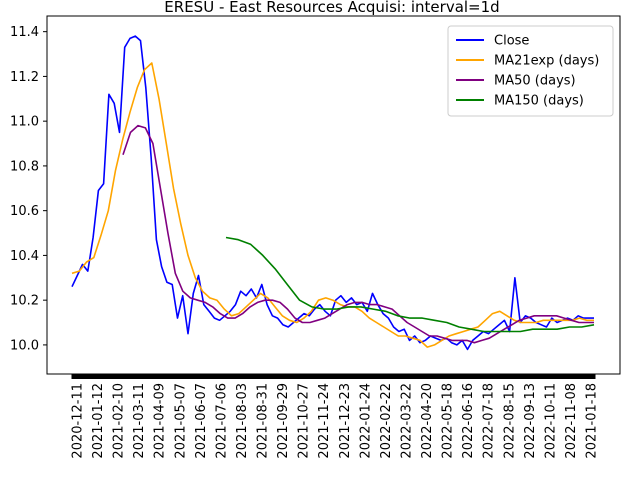 The image size is (640, 480). What do you see at coordinates (592, 421) in the screenshot?
I see `x-tick-label: 2021-01-18` at bounding box center [592, 421].